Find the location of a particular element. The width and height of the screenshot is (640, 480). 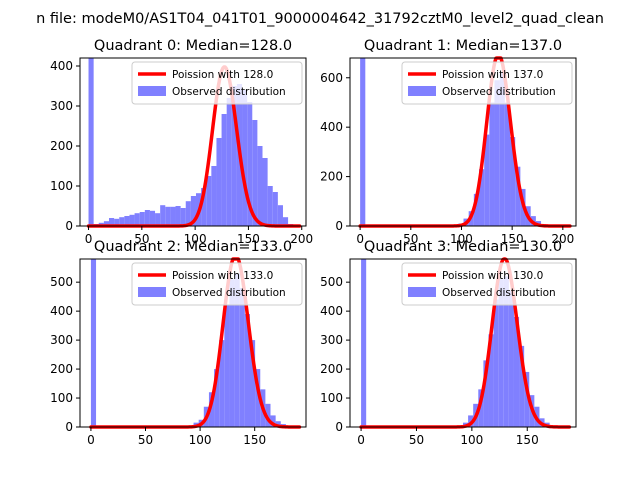

quadrant-0-legend-box is located at coordinates (217, 83).